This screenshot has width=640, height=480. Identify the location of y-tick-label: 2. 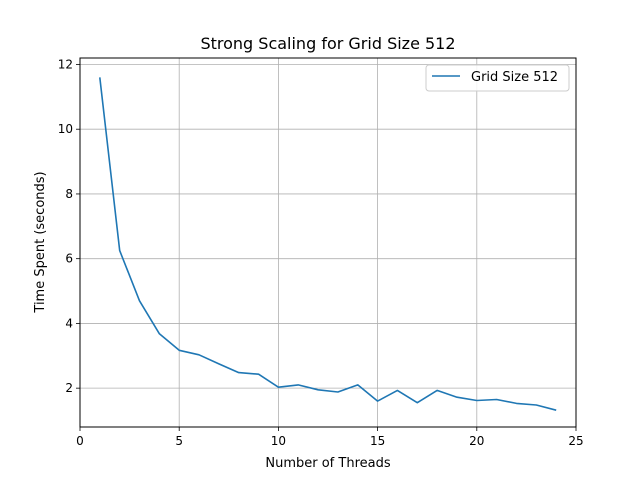
(69, 388).